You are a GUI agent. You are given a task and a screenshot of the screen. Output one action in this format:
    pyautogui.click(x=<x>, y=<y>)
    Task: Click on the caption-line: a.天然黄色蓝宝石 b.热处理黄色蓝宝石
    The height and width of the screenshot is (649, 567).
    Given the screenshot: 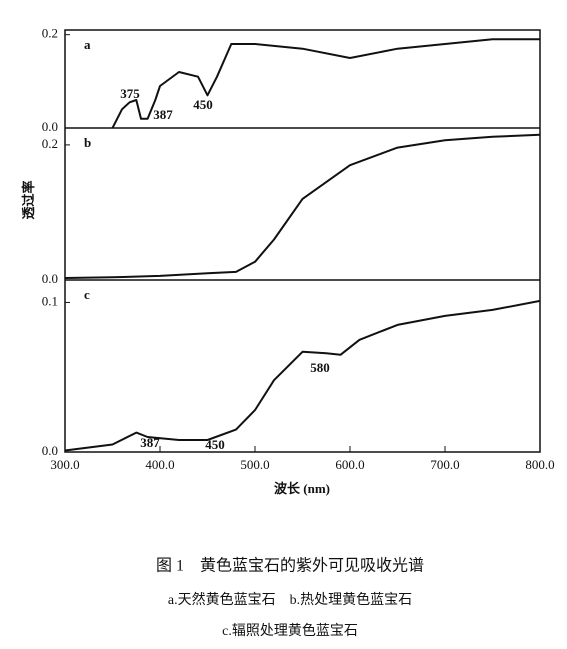 What is the action you would take?
    pyautogui.click(x=290, y=599)
    